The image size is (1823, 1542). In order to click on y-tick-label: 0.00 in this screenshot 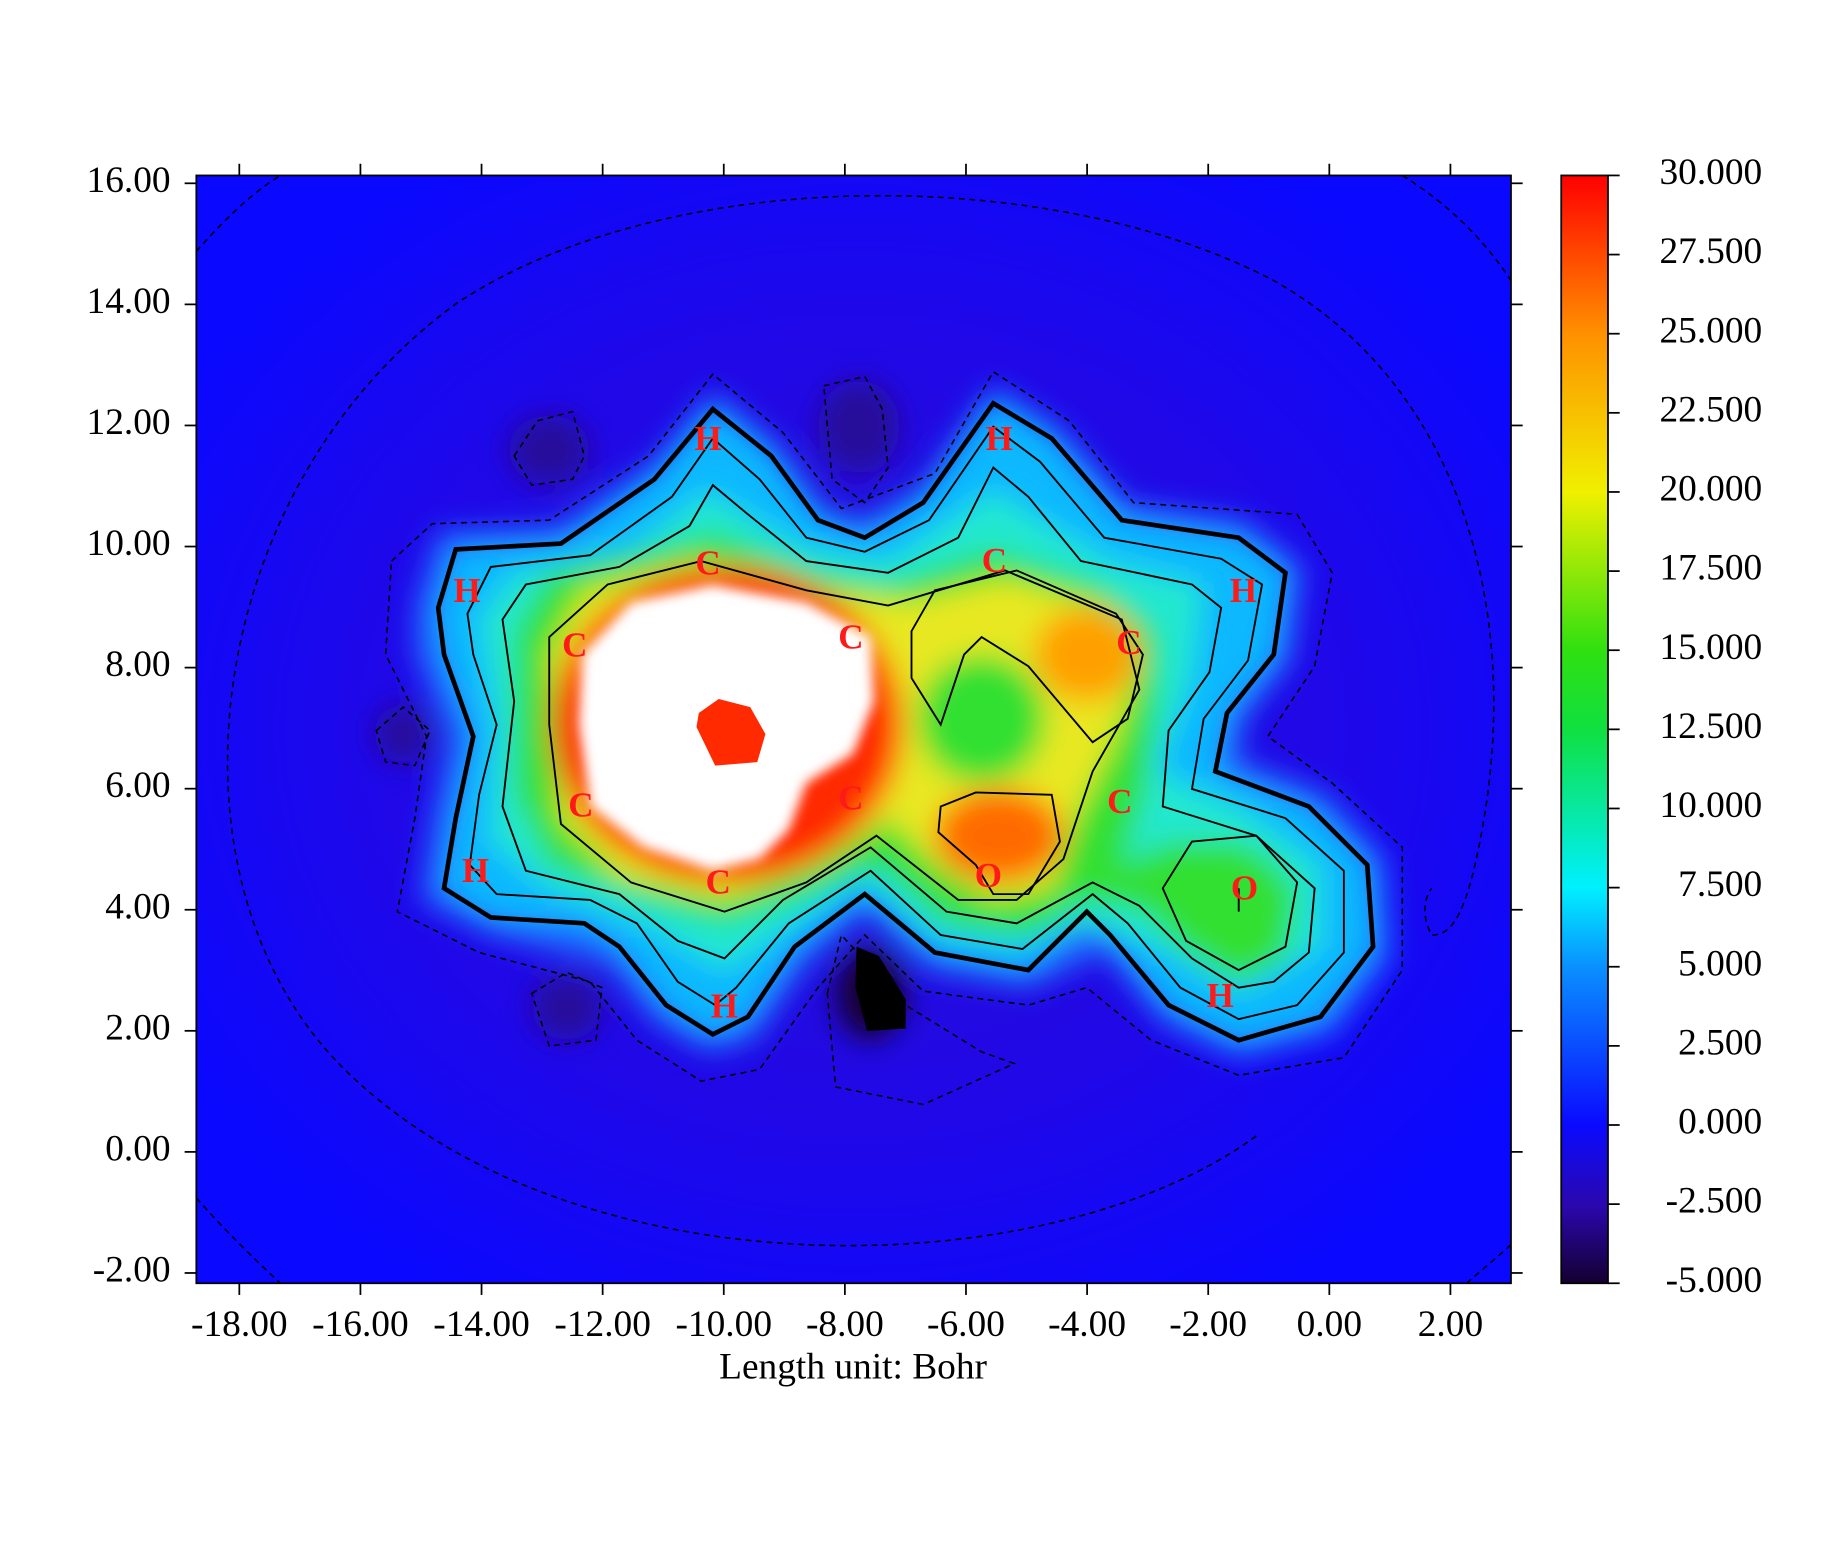, I will do `click(137, 1148)`.